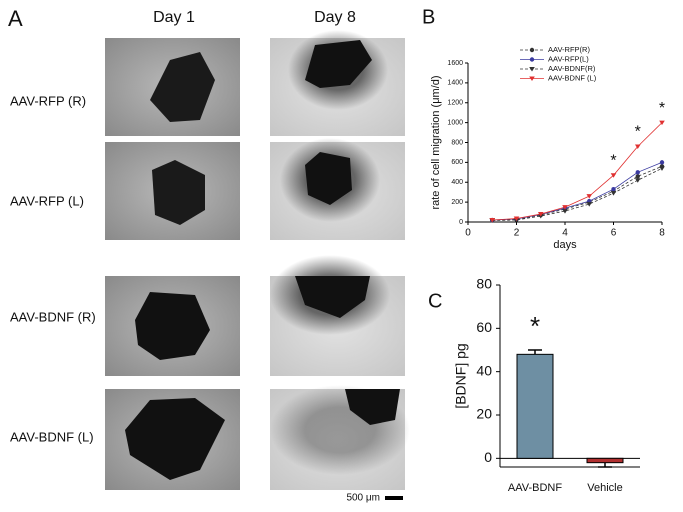  What do you see at coordinates (484, 327) in the screenshot?
I see `y-tick-label: 60` at bounding box center [484, 327].